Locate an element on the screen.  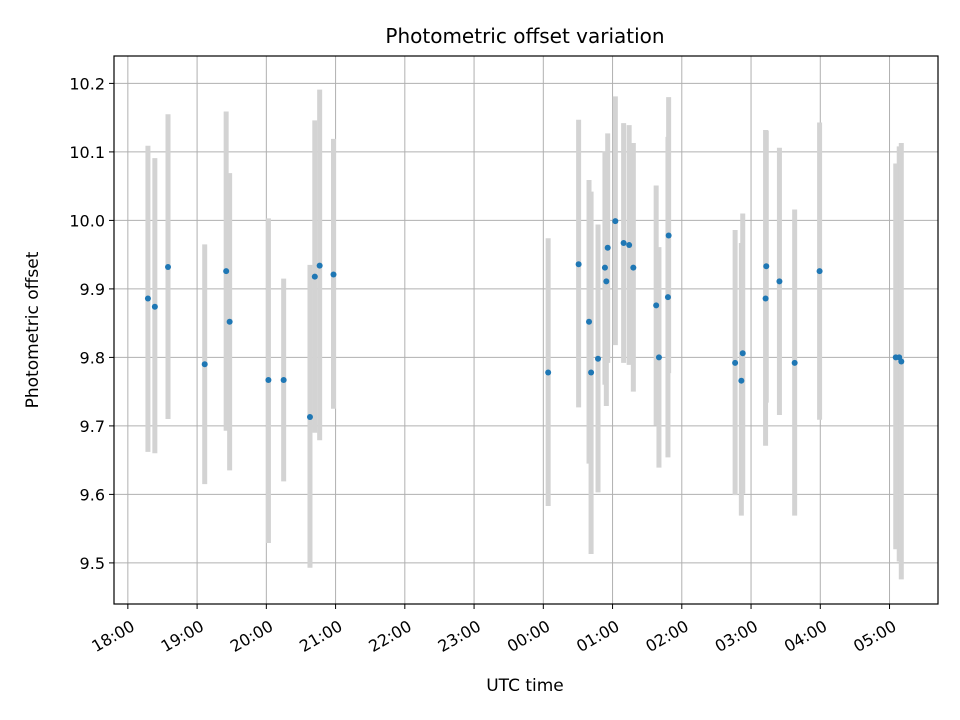
y-tick-label: 9.9 is located at coordinates (92, 289).